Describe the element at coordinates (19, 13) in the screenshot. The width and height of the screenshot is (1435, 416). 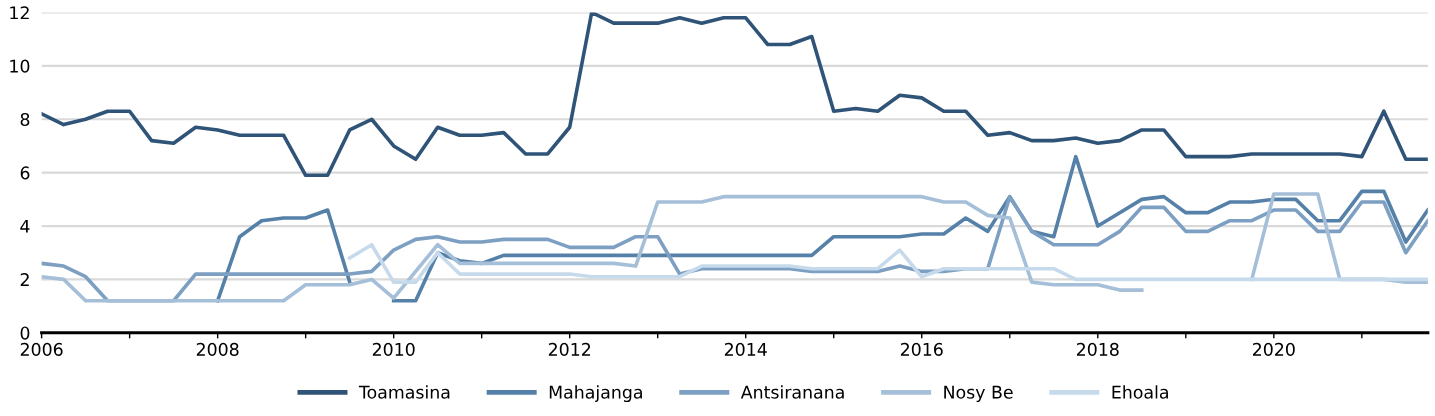
I see `y-tick-label: 12` at that location.